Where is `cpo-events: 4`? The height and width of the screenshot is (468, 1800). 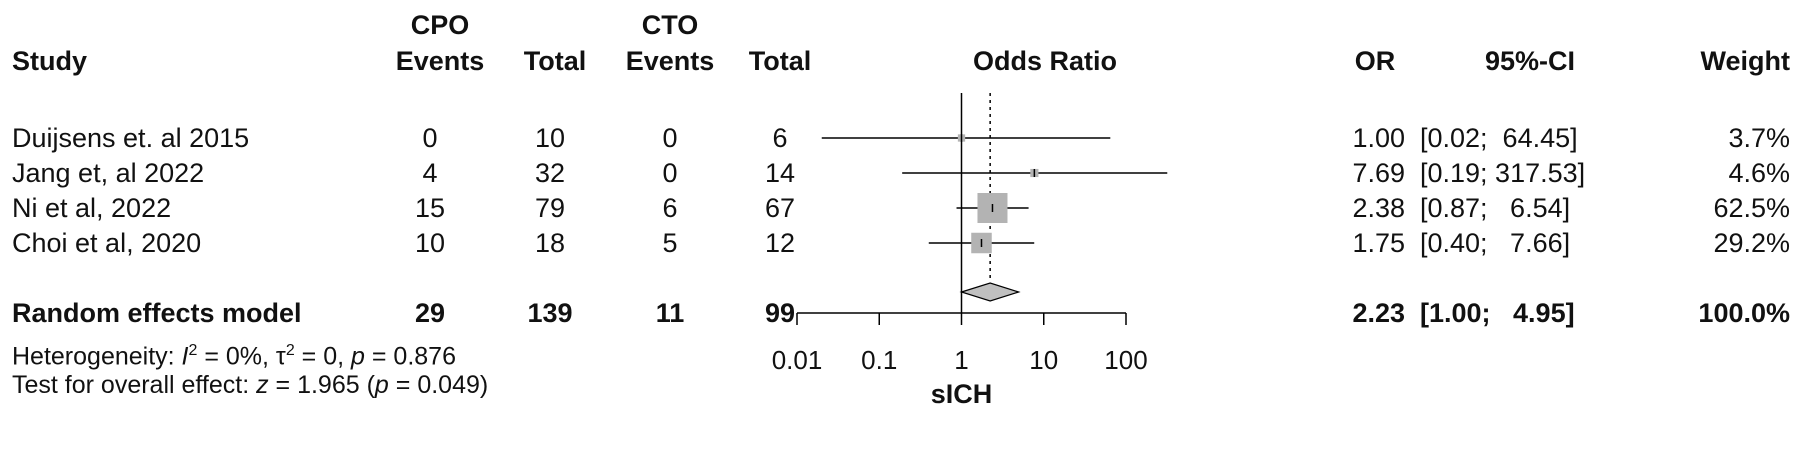
cpo-events: 4 is located at coordinates (430, 173).